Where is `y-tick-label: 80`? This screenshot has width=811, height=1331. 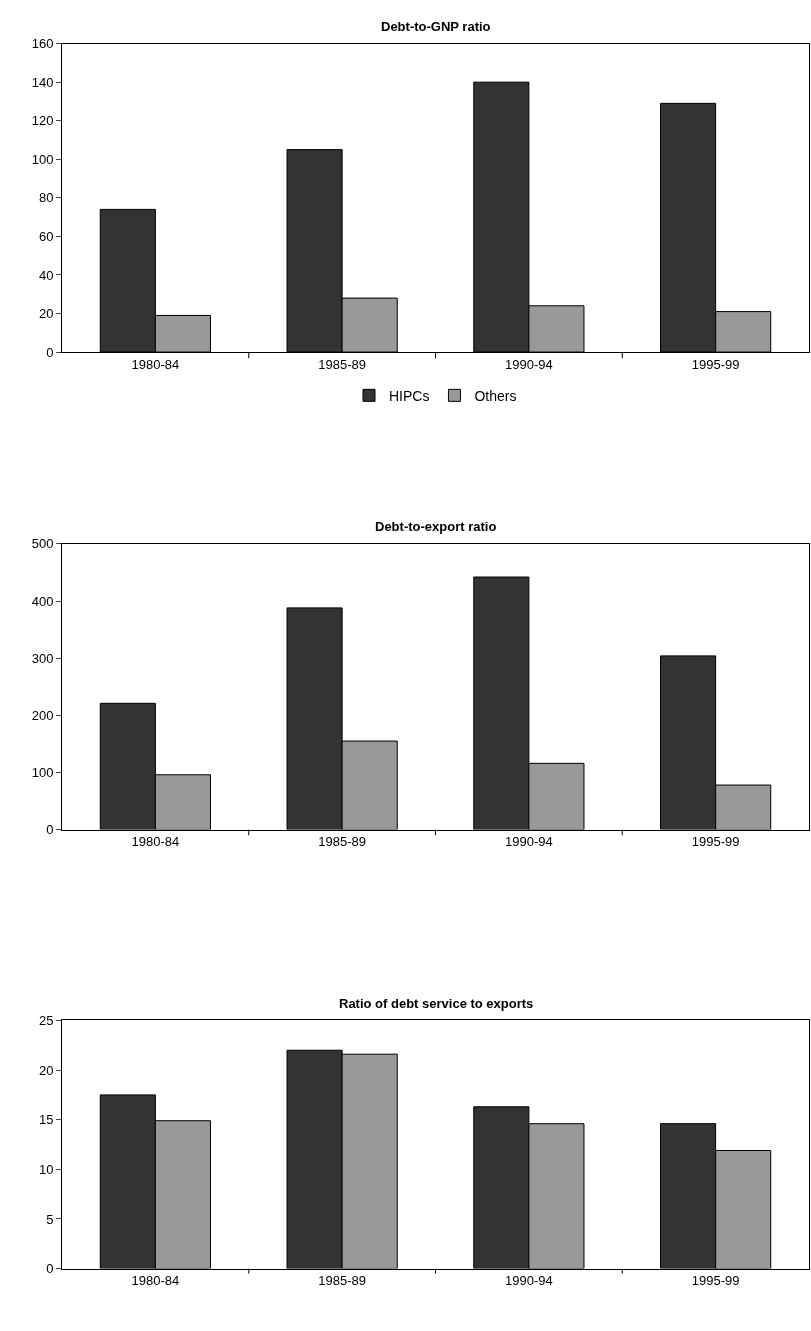
y-tick-label: 80 is located at coordinates (46, 198).